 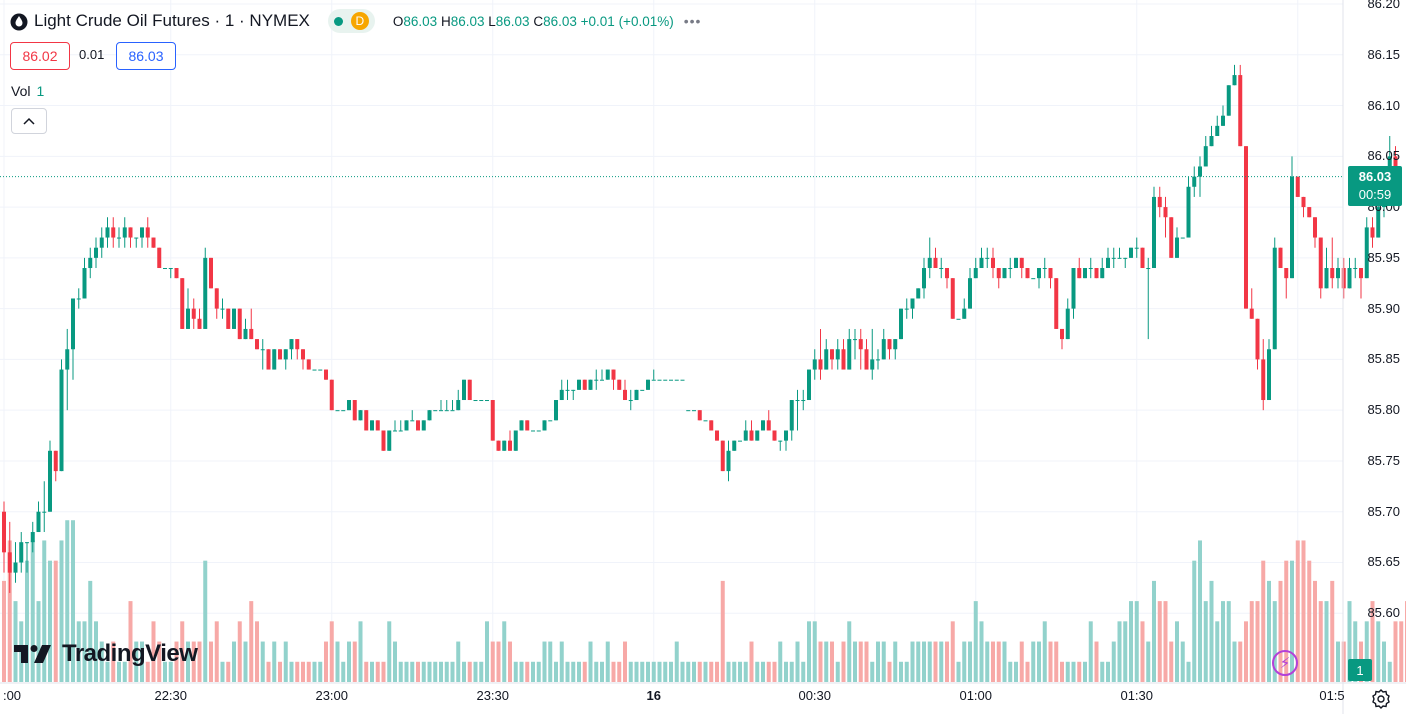 What do you see at coordinates (106, 654) in the screenshot?
I see `tradingview-logo: TradingView` at bounding box center [106, 654].